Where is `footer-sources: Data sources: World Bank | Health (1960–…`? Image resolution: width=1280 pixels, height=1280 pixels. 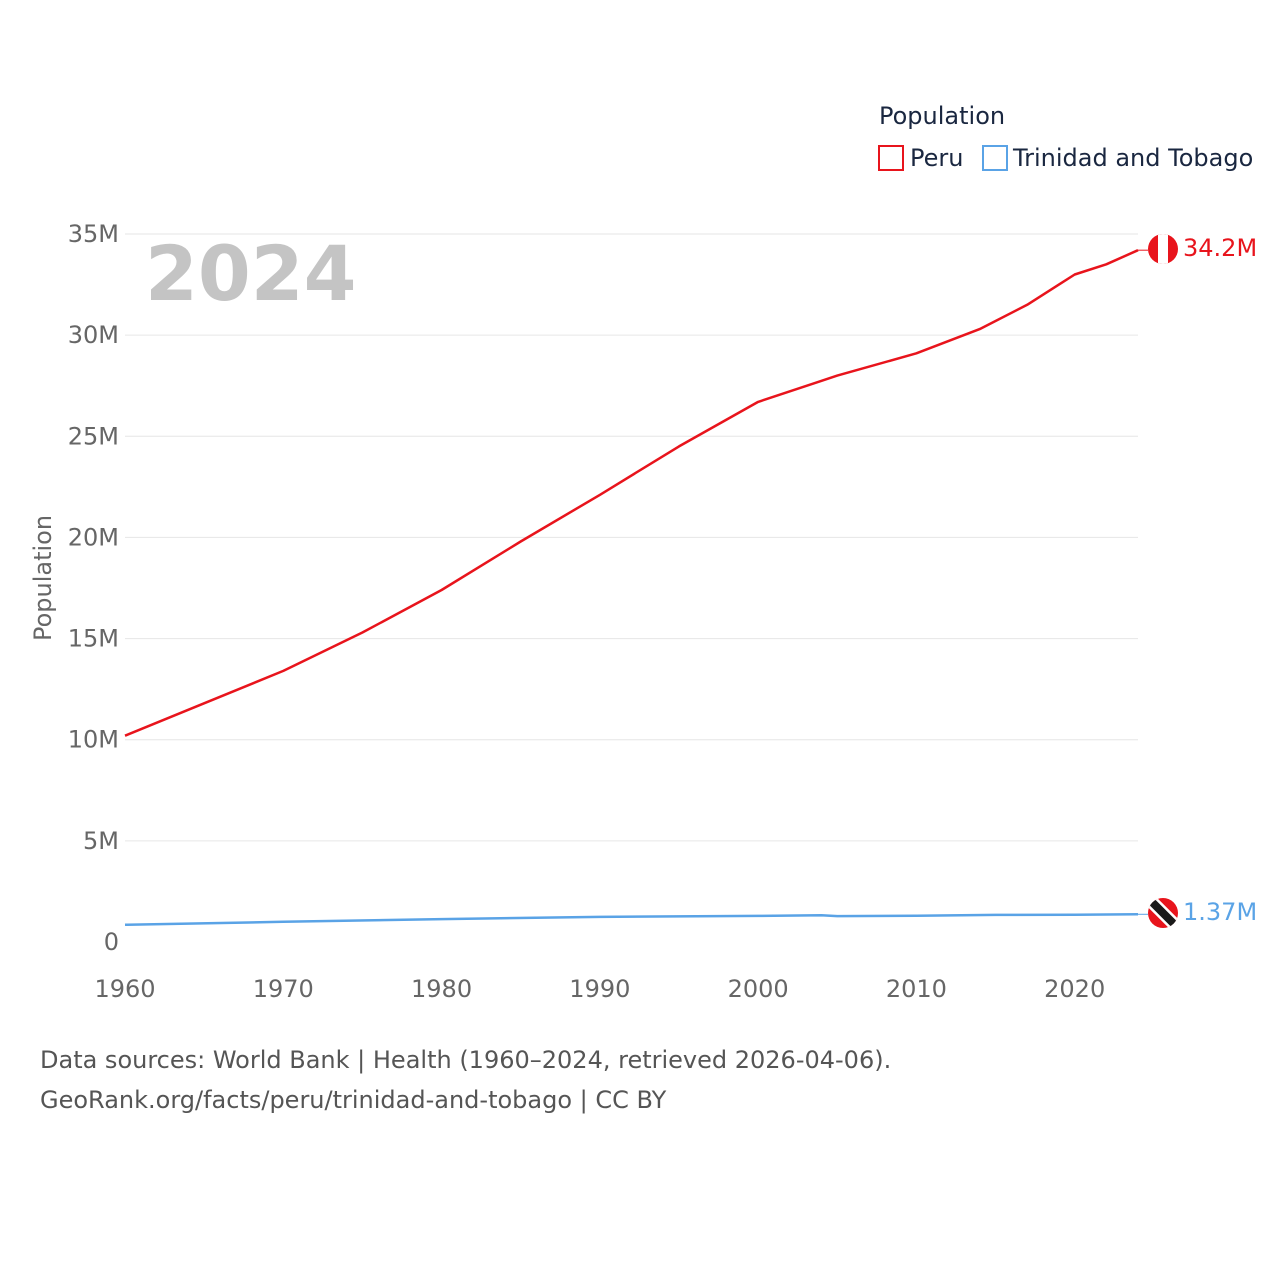 footer-sources: Data sources: World Bank | Health (1960–… is located at coordinates (466, 1060).